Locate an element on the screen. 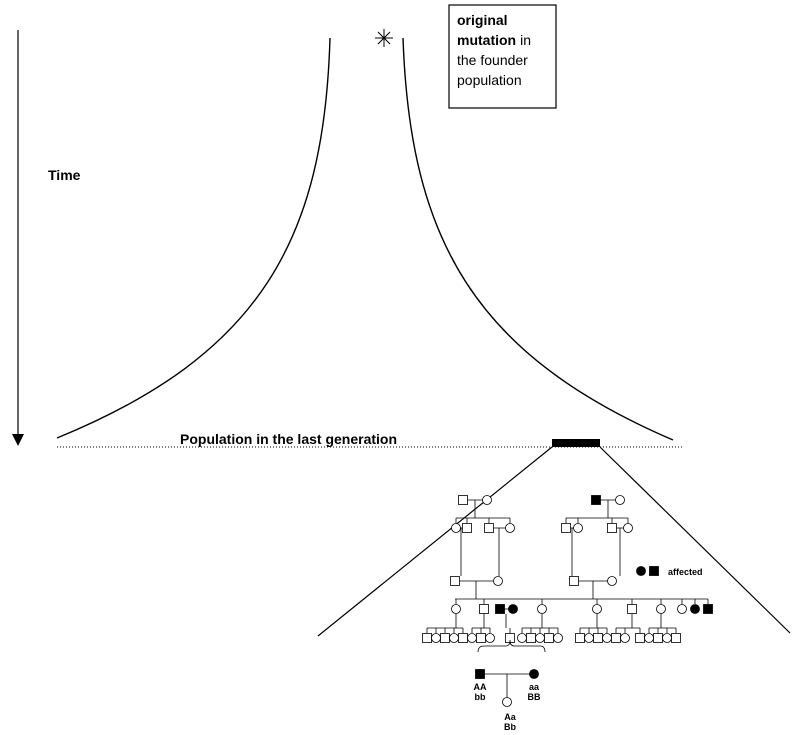  mutation-star is located at coordinates (384, 38).